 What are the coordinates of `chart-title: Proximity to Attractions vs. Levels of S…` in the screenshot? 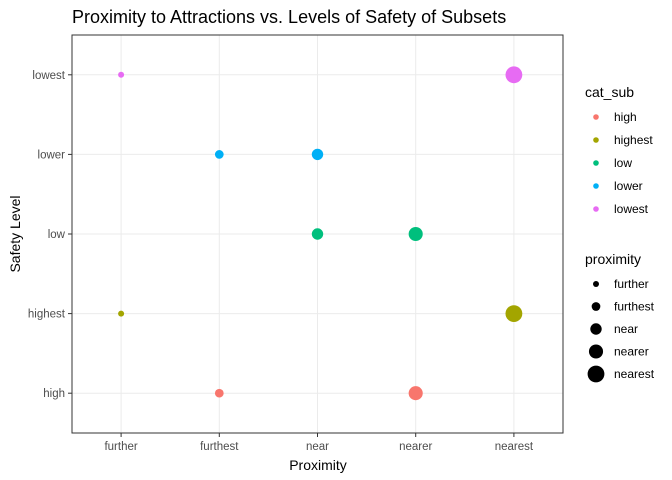 It's located at (289, 17).